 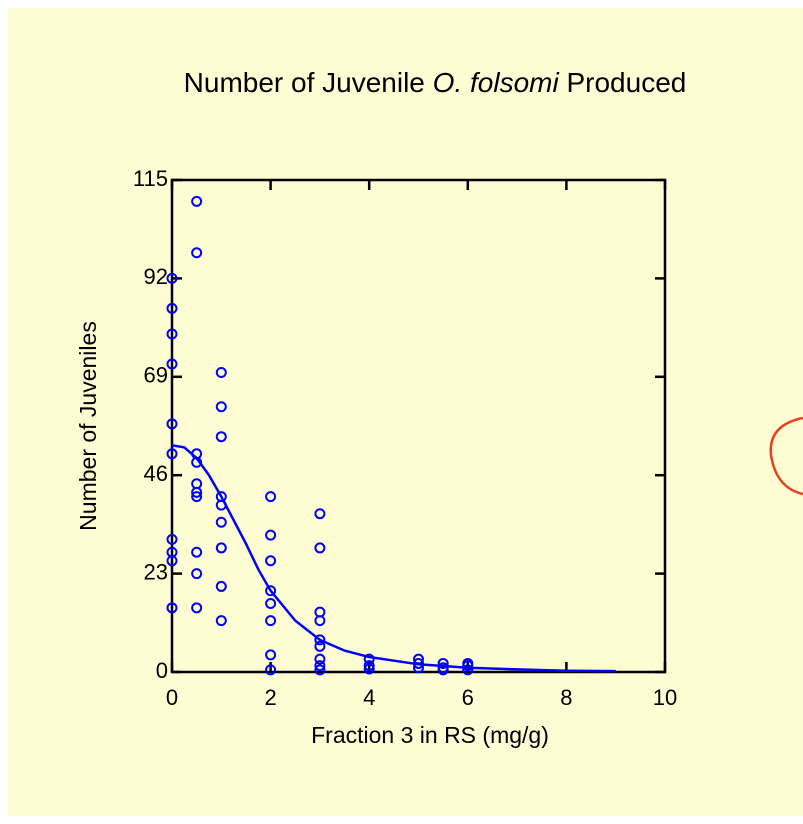 I want to click on y-tick-label: 69, so click(x=156, y=375).